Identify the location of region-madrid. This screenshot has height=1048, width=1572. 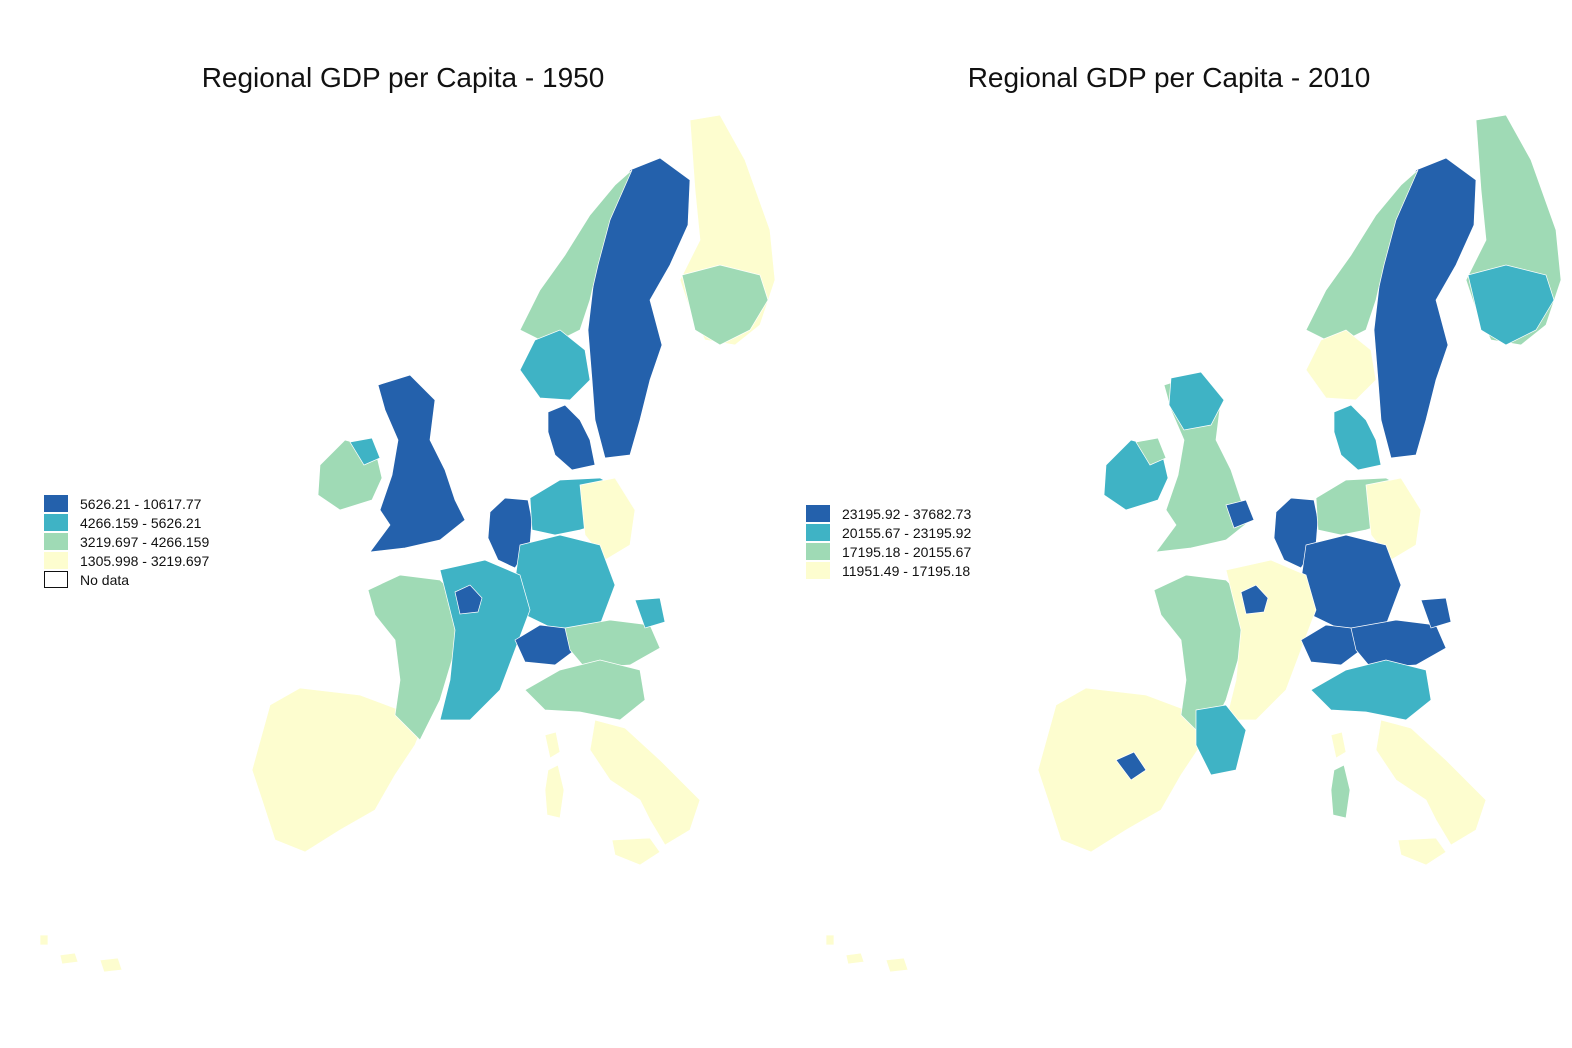
(1131, 766).